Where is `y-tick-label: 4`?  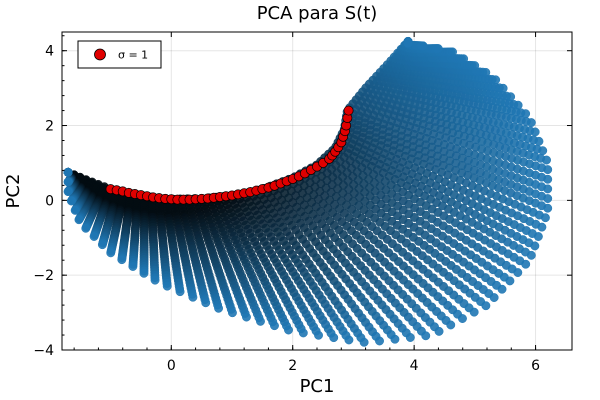
y-tick-label: 4 is located at coordinates (49, 52).